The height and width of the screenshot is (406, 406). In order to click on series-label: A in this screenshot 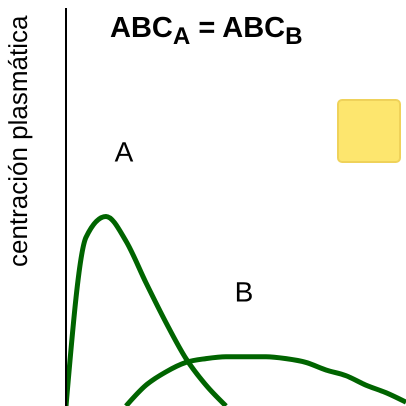, I will do `click(124, 152)`.